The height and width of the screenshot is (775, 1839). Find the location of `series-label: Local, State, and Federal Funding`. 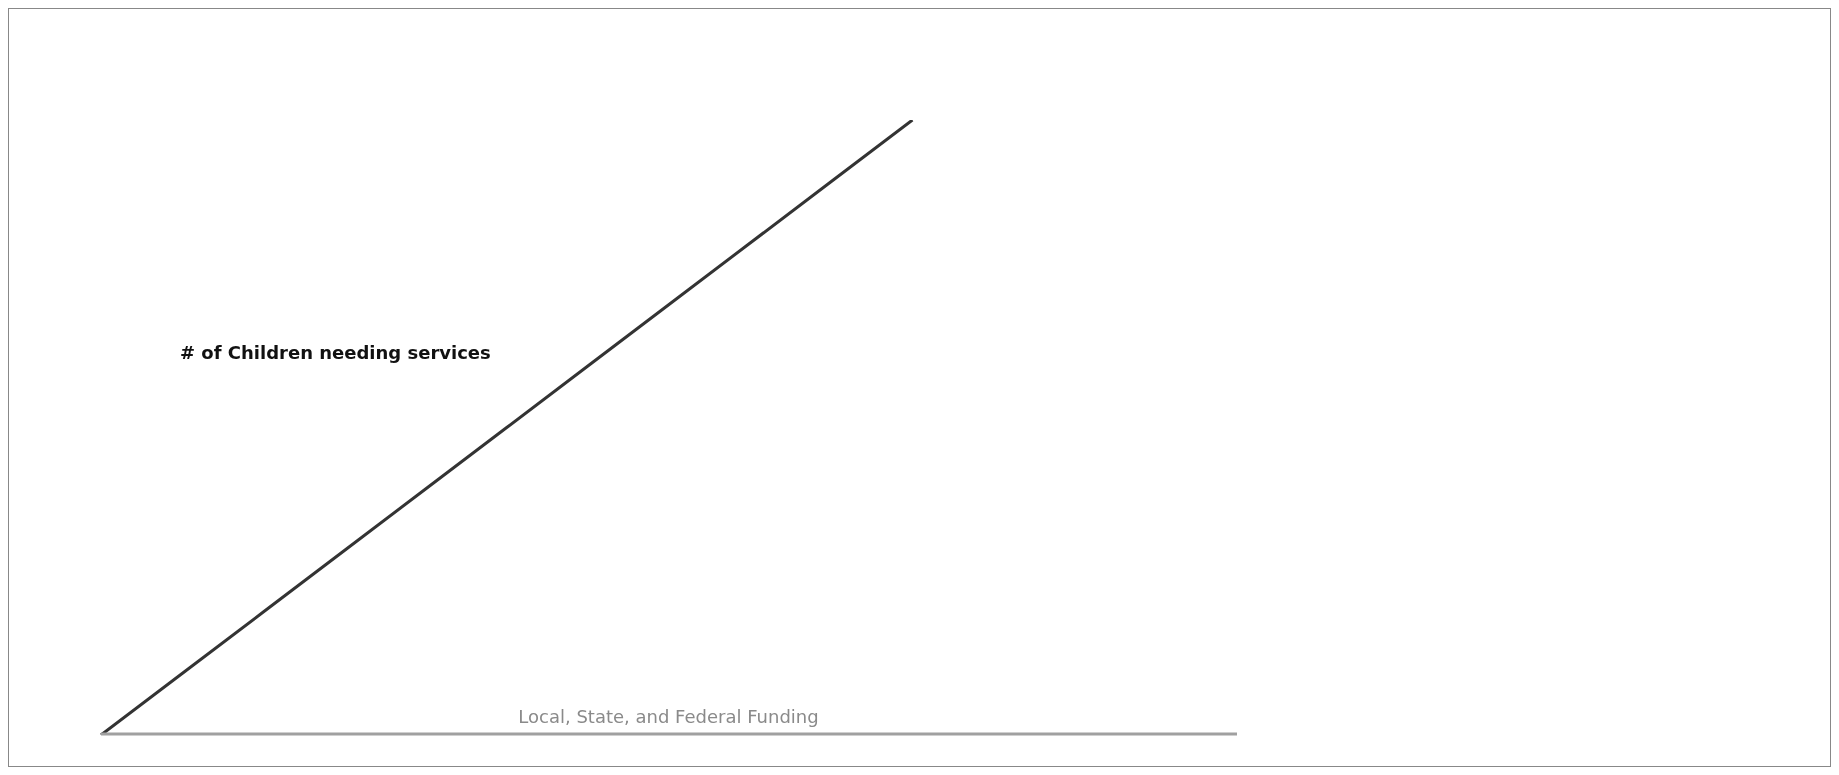

series-label: Local, State, and Federal Funding is located at coordinates (668, 716).